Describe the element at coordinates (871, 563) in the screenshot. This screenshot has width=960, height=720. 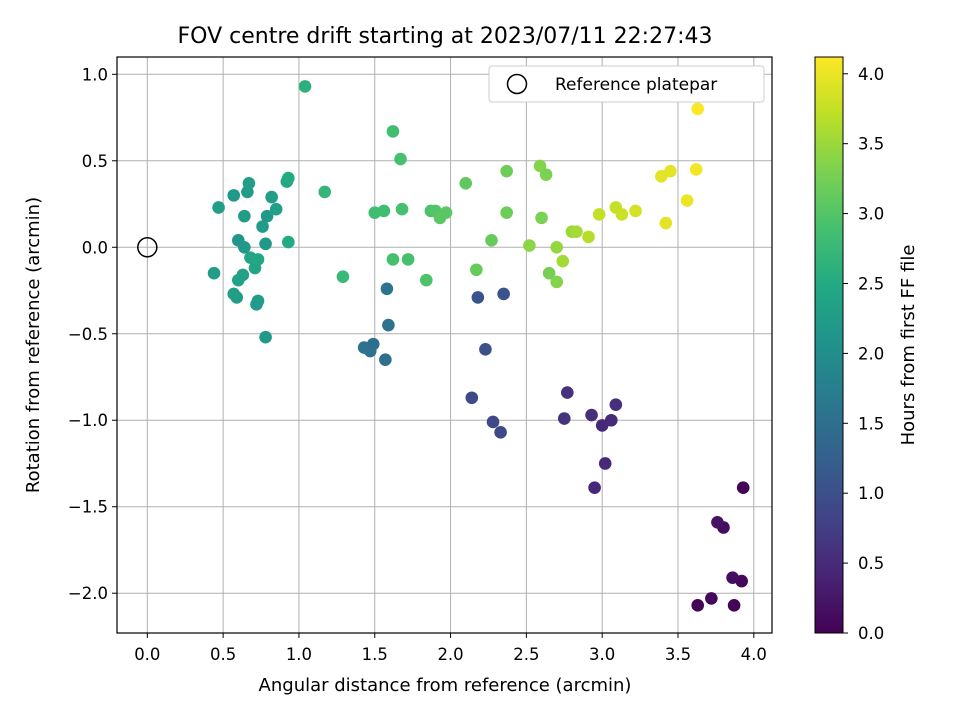
I see `colorbar-tick-label: 0.5` at that location.